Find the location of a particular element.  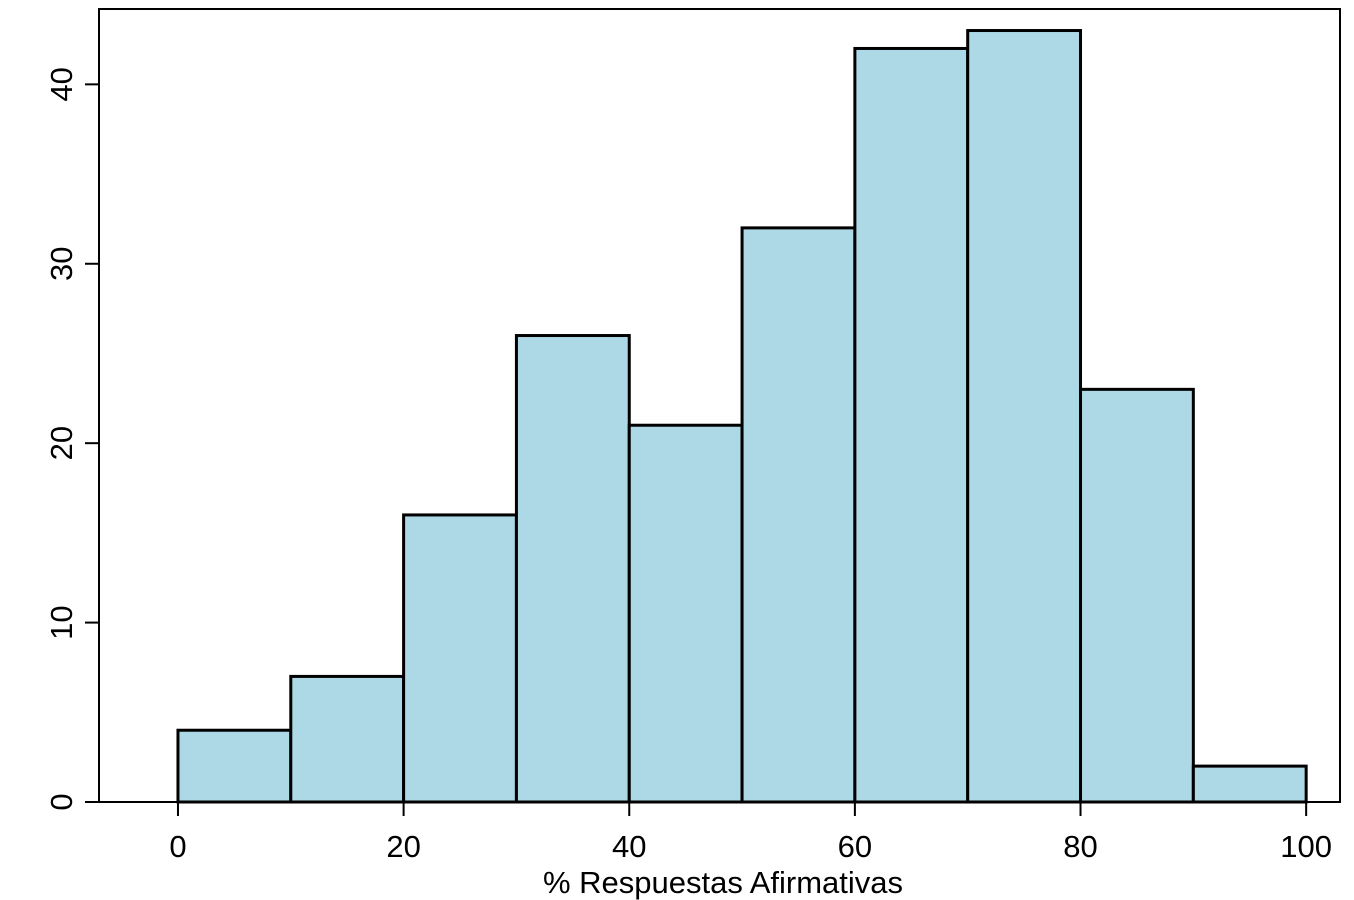

y-tick-label: 0 is located at coordinates (61, 801).